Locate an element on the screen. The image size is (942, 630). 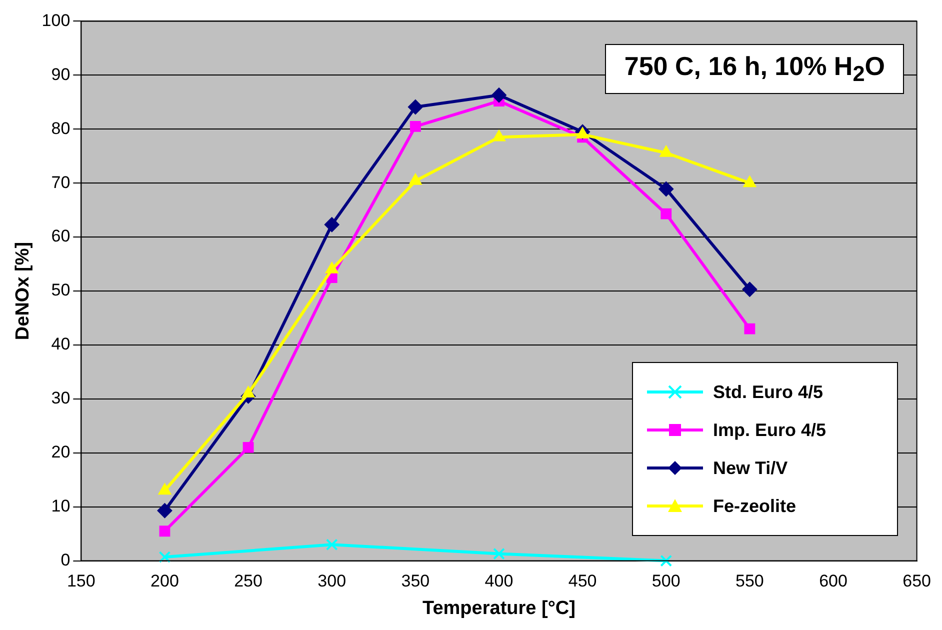
x-tick-label: 300 is located at coordinates (332, 581).